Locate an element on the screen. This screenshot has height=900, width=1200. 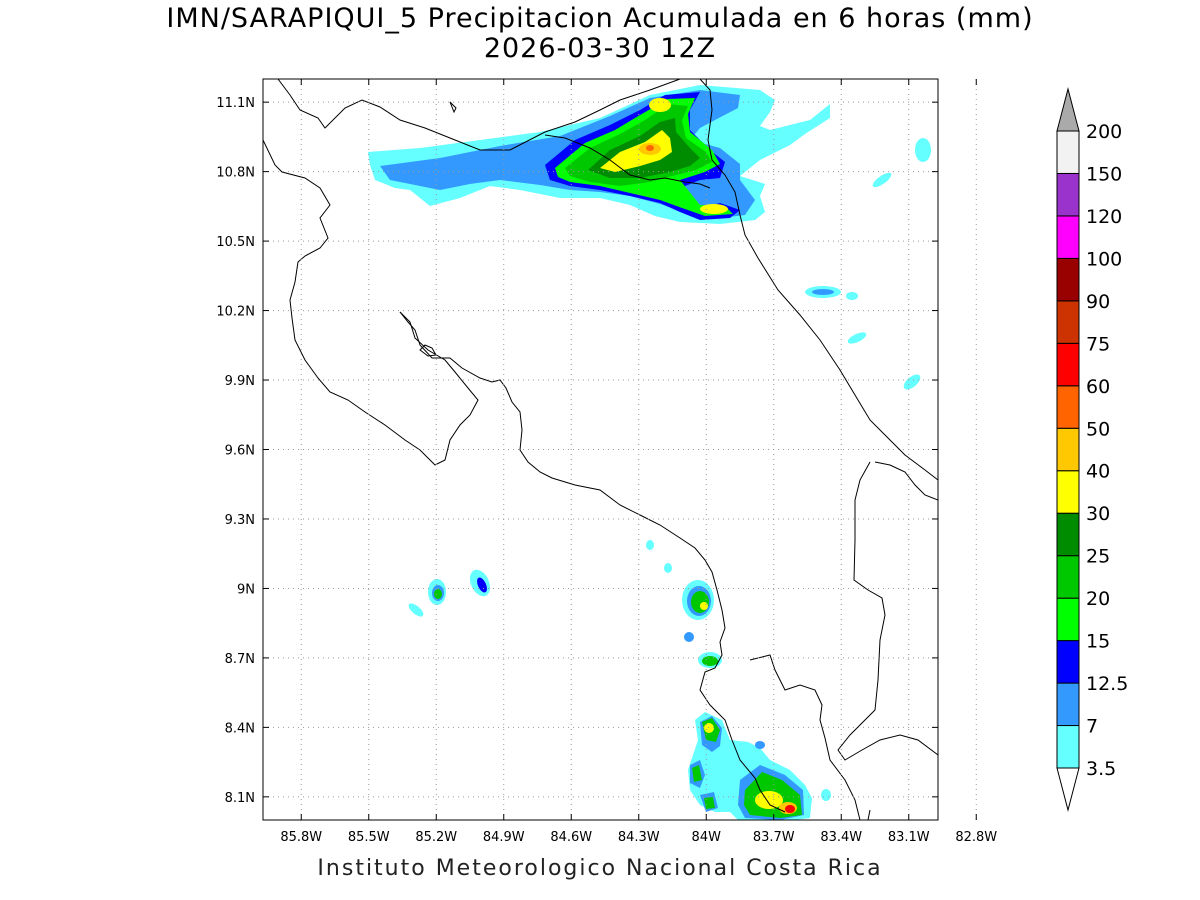
colorbar-label: 7 is located at coordinates (1092, 727).